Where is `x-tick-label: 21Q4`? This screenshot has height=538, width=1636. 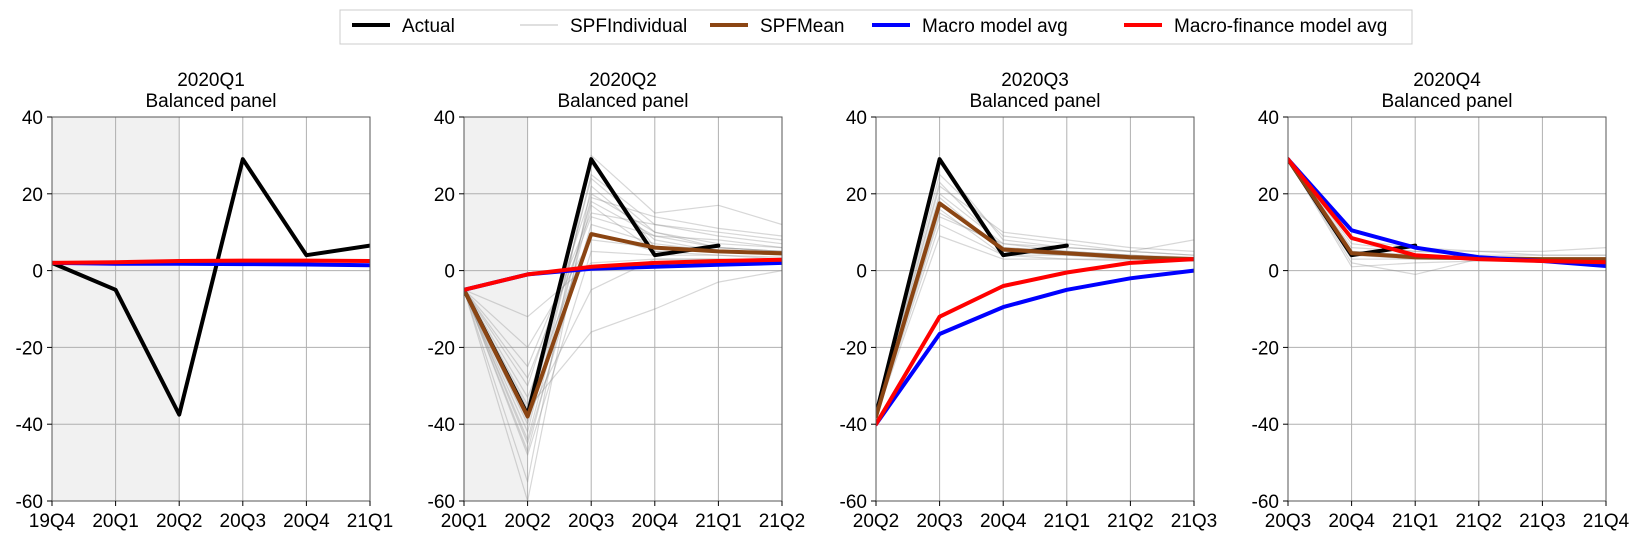 x-tick-label: 21Q4 is located at coordinates (1606, 521).